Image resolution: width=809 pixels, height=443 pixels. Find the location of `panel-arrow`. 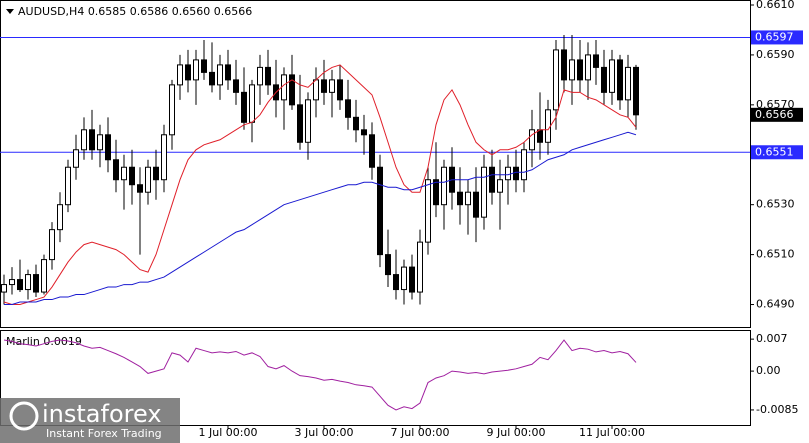

panel-arrow is located at coordinates (10, 11).